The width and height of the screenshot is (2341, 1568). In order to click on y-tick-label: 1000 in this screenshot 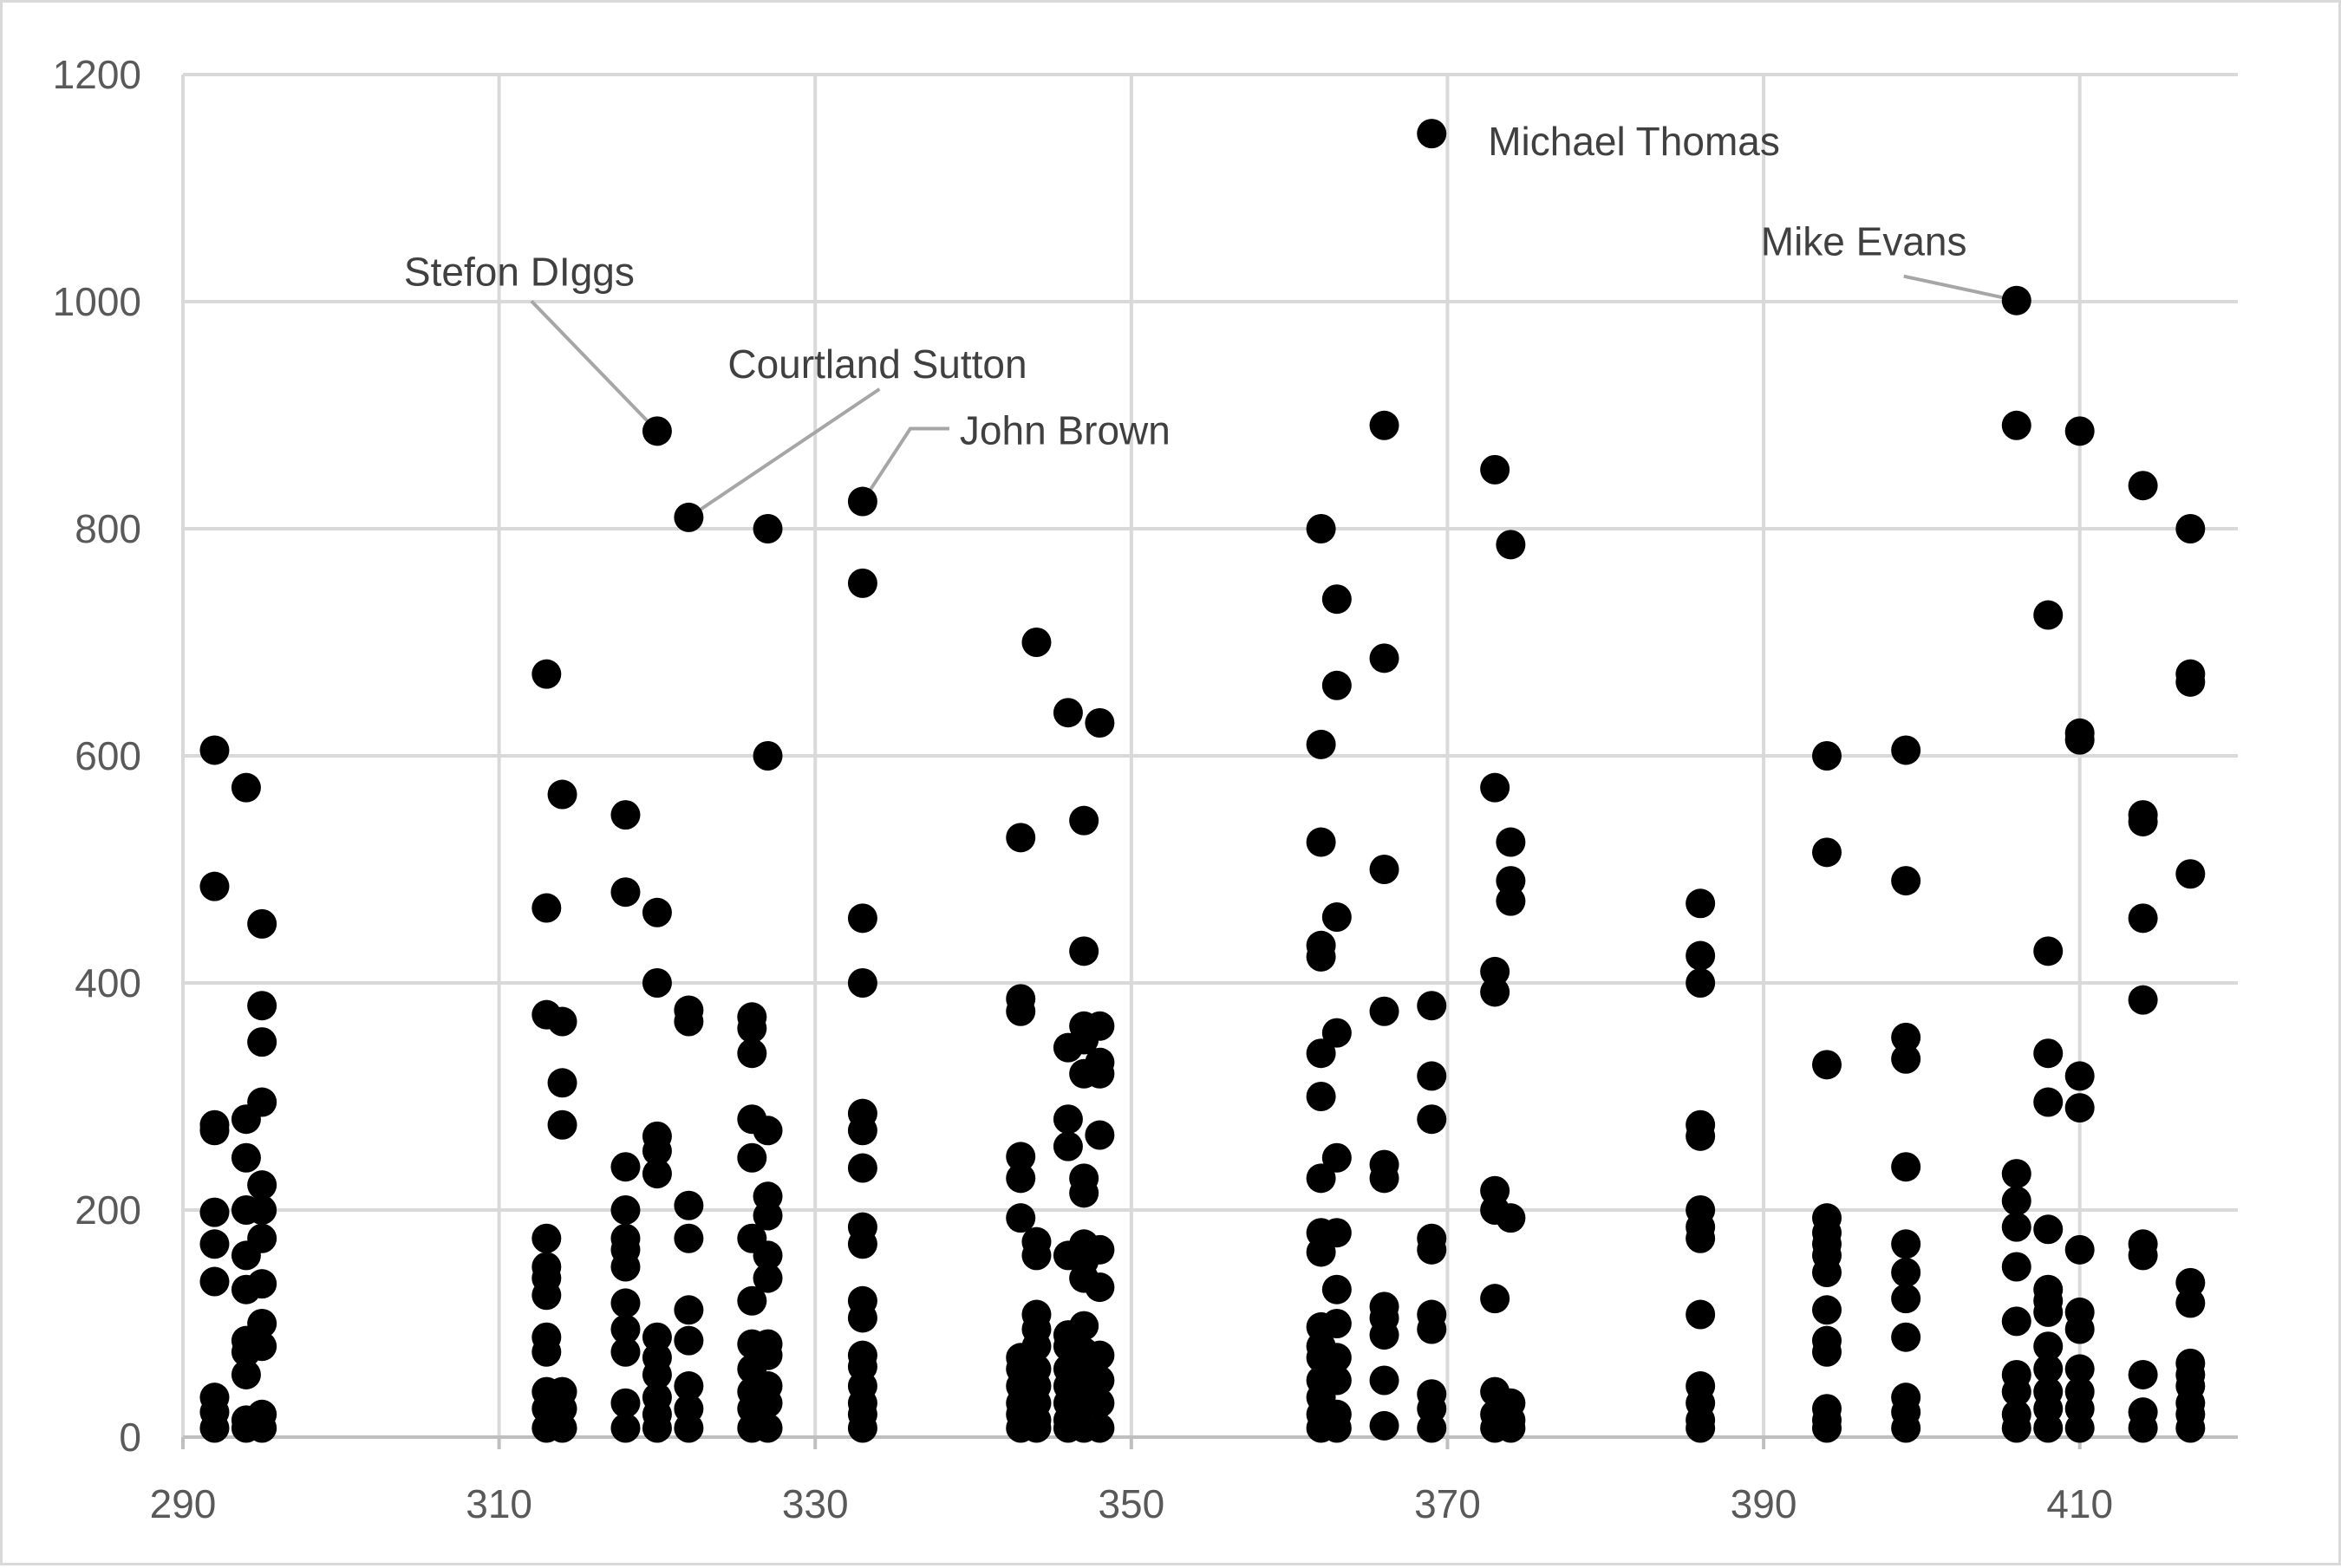, I will do `click(97, 301)`.